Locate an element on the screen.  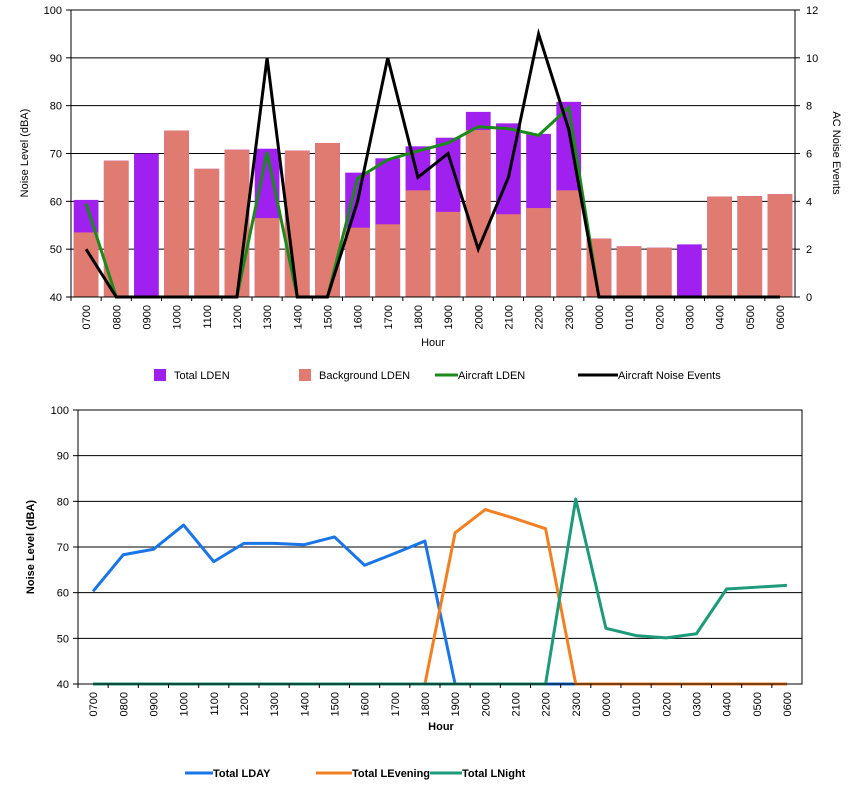
chart-1-x-tick-label: 0400 is located at coordinates (721, 317).